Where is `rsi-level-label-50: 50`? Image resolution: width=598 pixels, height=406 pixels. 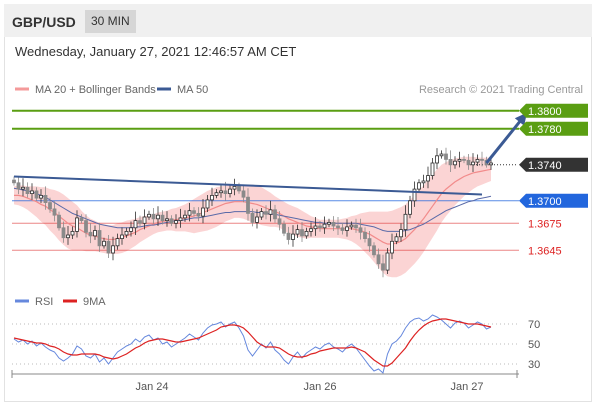
rsi-level-label-50: 50 is located at coordinates (534, 345).